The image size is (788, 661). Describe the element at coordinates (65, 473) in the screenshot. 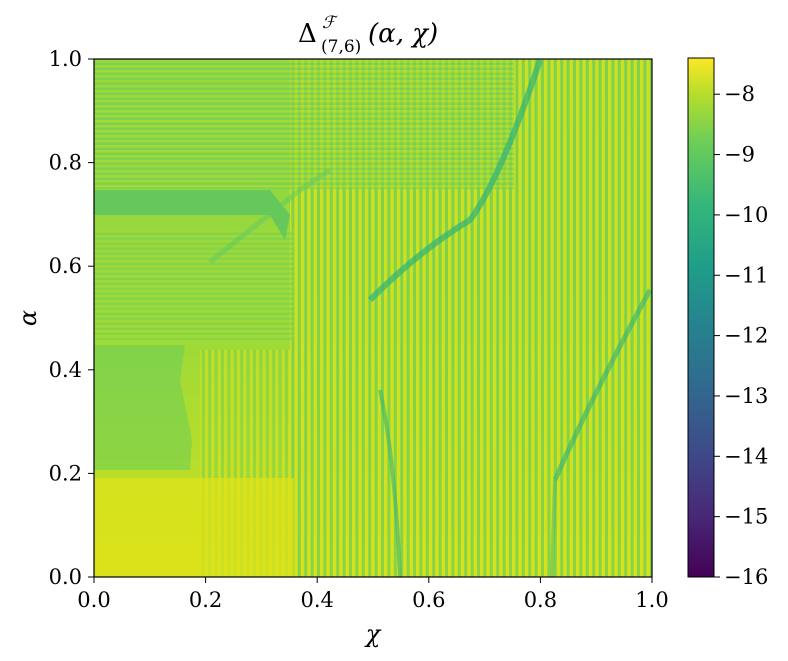

I see `y-tick-label: 0.2` at that location.